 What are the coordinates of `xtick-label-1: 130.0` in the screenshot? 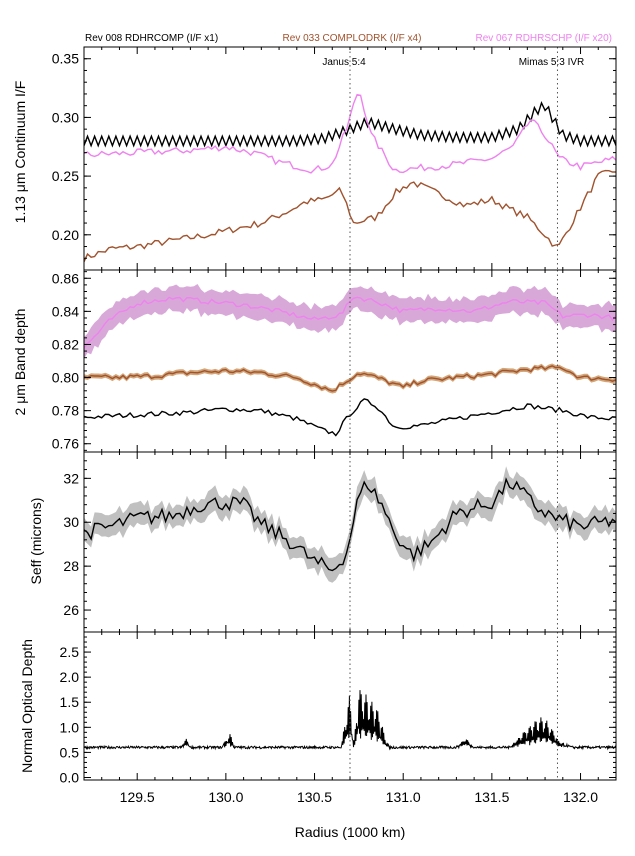 It's located at (225, 797).